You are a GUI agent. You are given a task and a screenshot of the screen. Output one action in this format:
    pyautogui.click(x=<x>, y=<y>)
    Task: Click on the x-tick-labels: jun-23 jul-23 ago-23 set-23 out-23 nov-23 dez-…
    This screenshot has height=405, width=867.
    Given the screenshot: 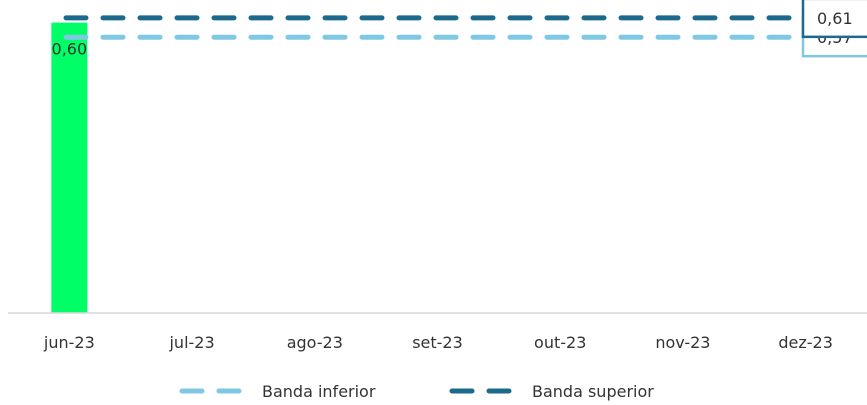 What is the action you would take?
    pyautogui.click(x=438, y=342)
    